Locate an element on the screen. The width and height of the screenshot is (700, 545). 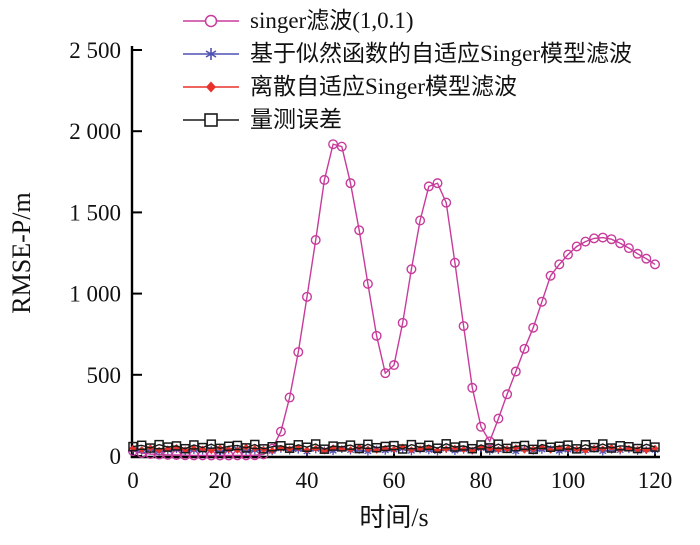
legend-item-singer: singer滤波(1,0.1) is located at coordinates (407, 20).